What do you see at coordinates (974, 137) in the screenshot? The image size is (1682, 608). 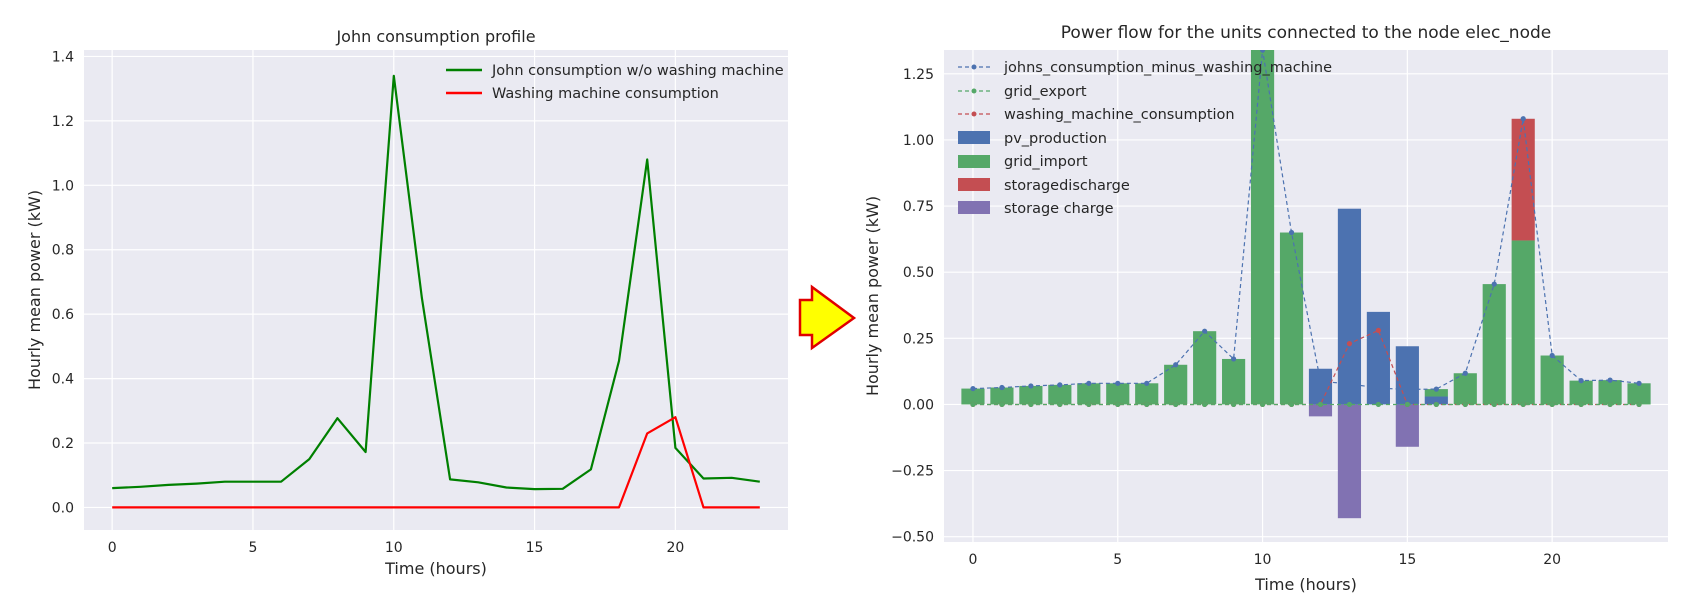 I see `legend-swatch-pv-production` at bounding box center [974, 137].